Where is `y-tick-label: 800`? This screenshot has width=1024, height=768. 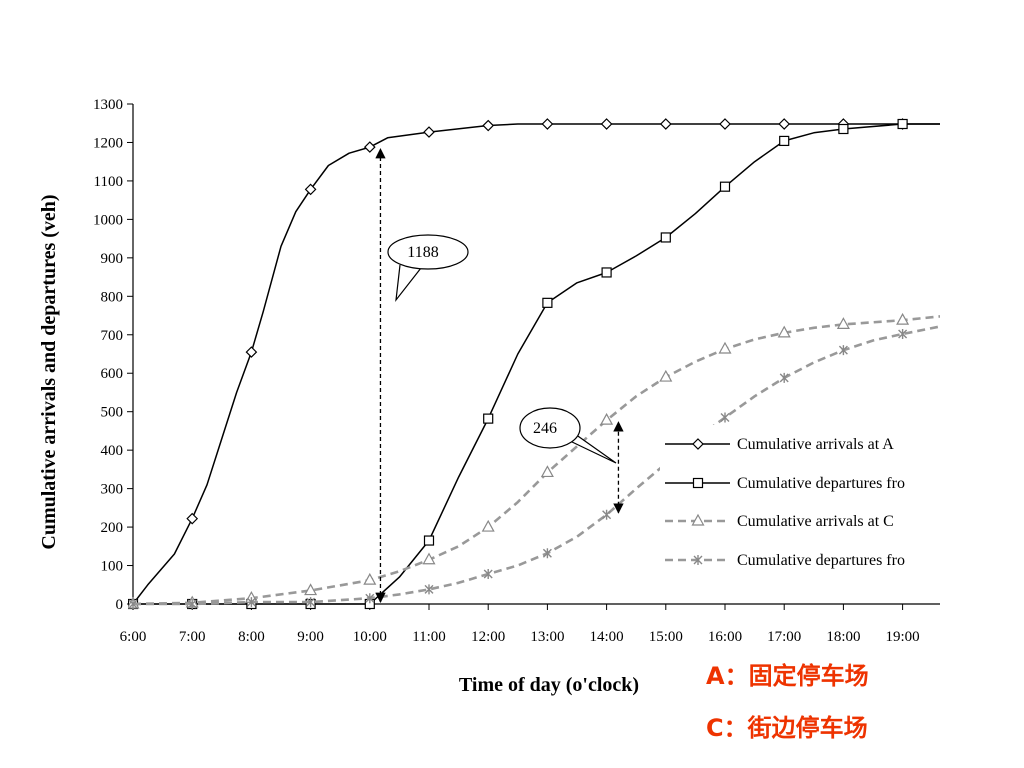 y-tick-label: 800 is located at coordinates (112, 297).